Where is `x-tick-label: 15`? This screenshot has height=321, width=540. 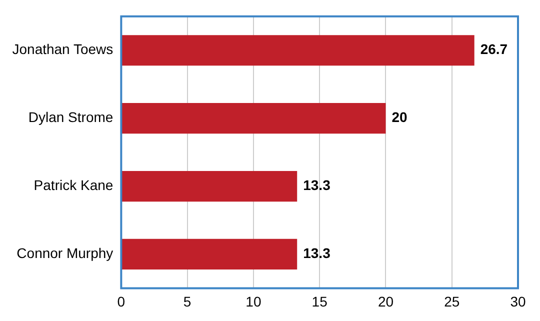
x-tick-label: 15 is located at coordinates (320, 301).